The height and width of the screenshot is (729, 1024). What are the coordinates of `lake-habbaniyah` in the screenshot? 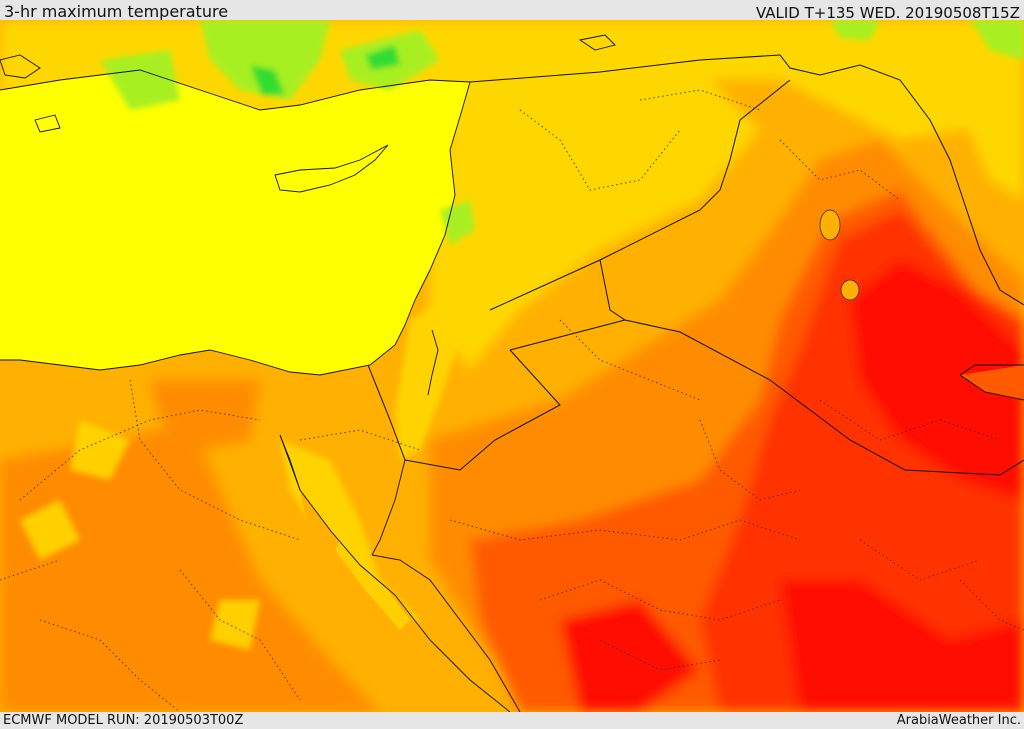 It's located at (850, 290).